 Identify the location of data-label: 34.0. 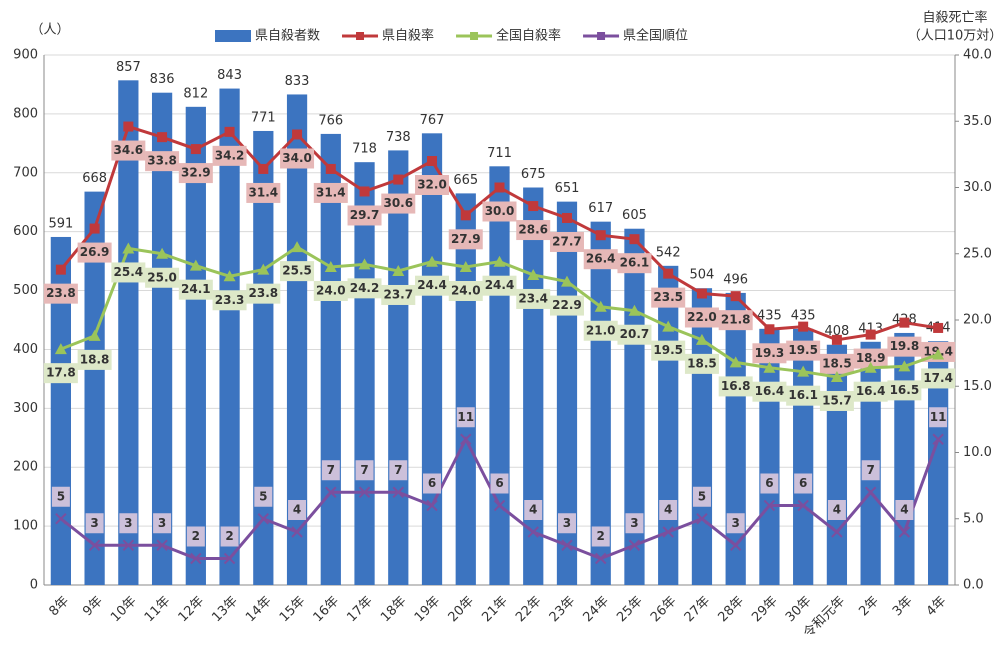
(297, 158).